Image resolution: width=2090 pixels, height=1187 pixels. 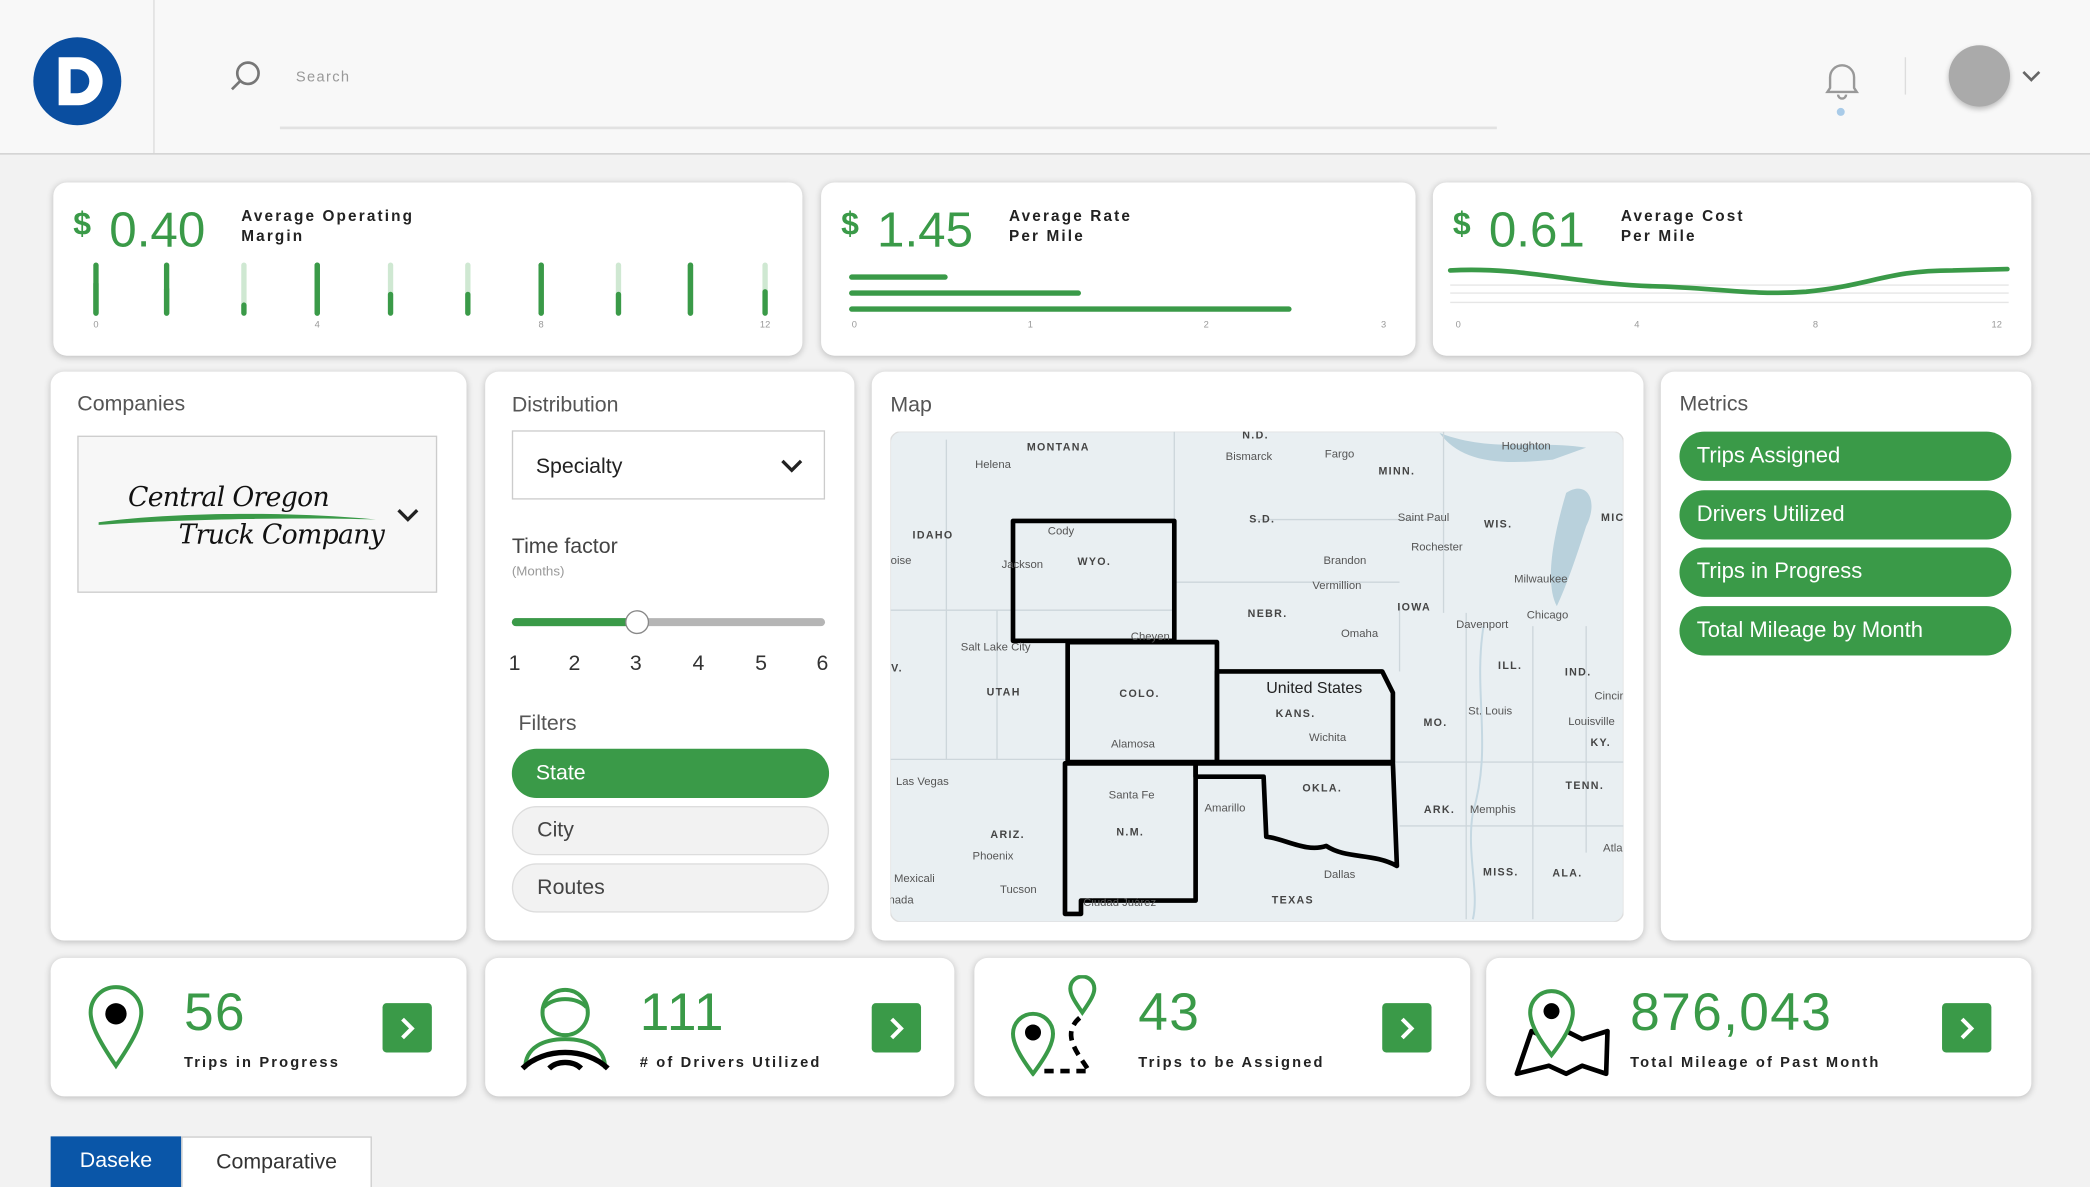 What do you see at coordinates (116, 1161) in the screenshot?
I see `tab: Daseke` at bounding box center [116, 1161].